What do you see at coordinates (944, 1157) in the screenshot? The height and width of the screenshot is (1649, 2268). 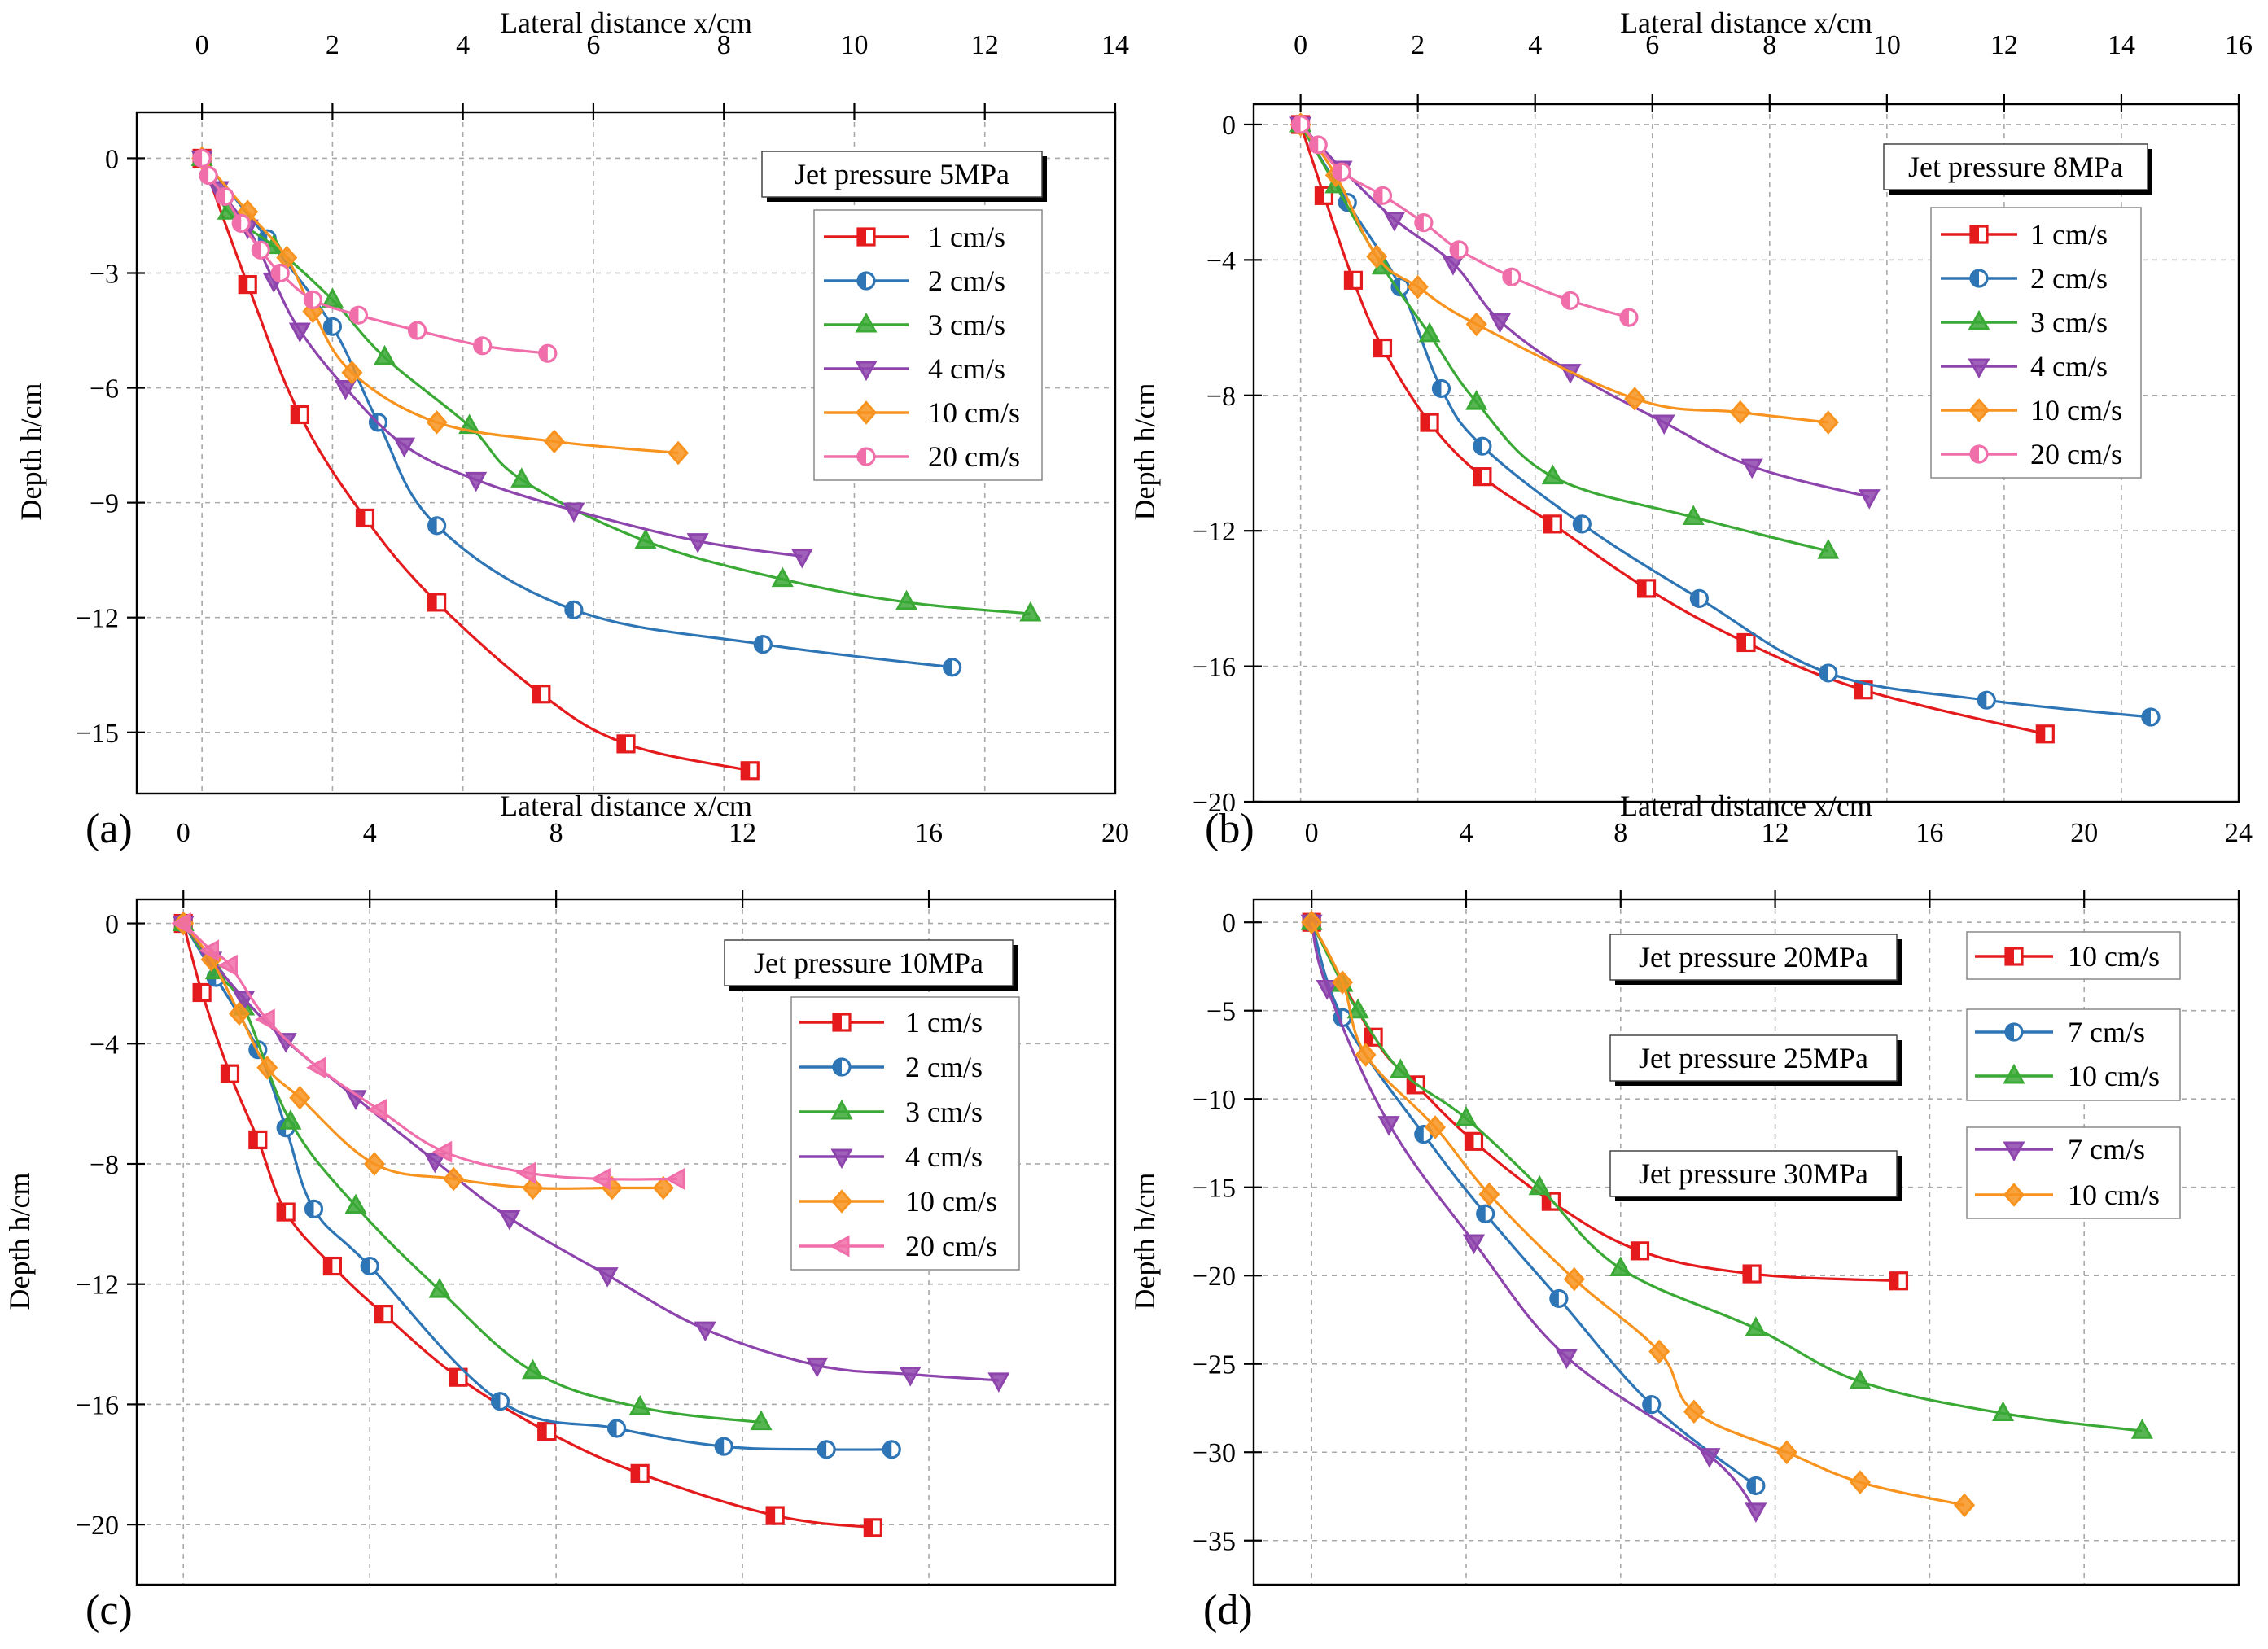 I see `legend-label: 4 cm/s` at bounding box center [944, 1157].